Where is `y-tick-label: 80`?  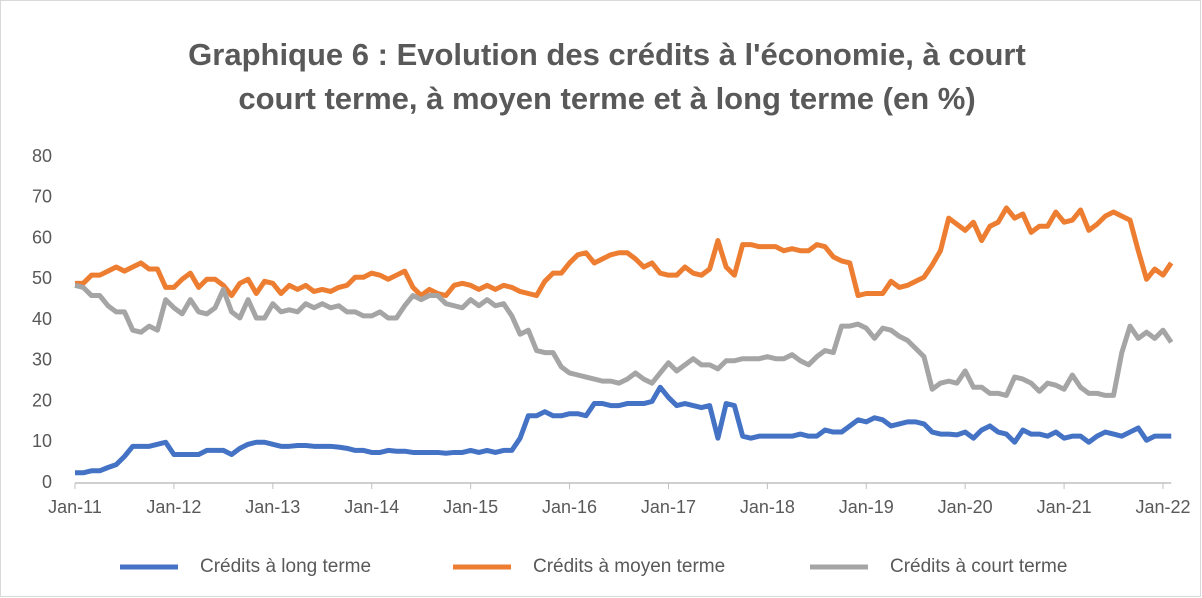
y-tick-label: 80 is located at coordinates (42, 156).